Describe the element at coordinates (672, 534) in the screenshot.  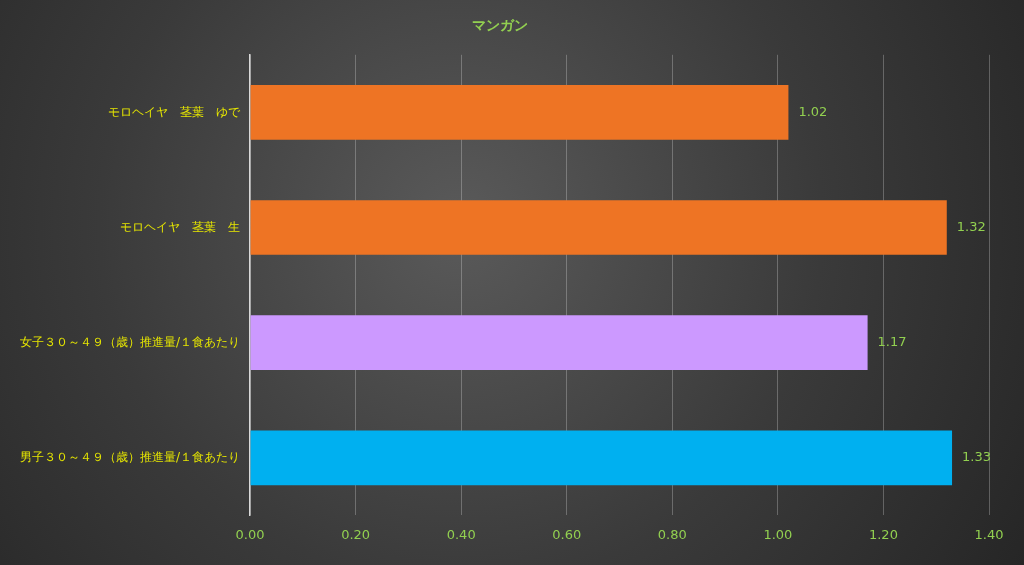
I see `x-tick-label: 0.80` at that location.